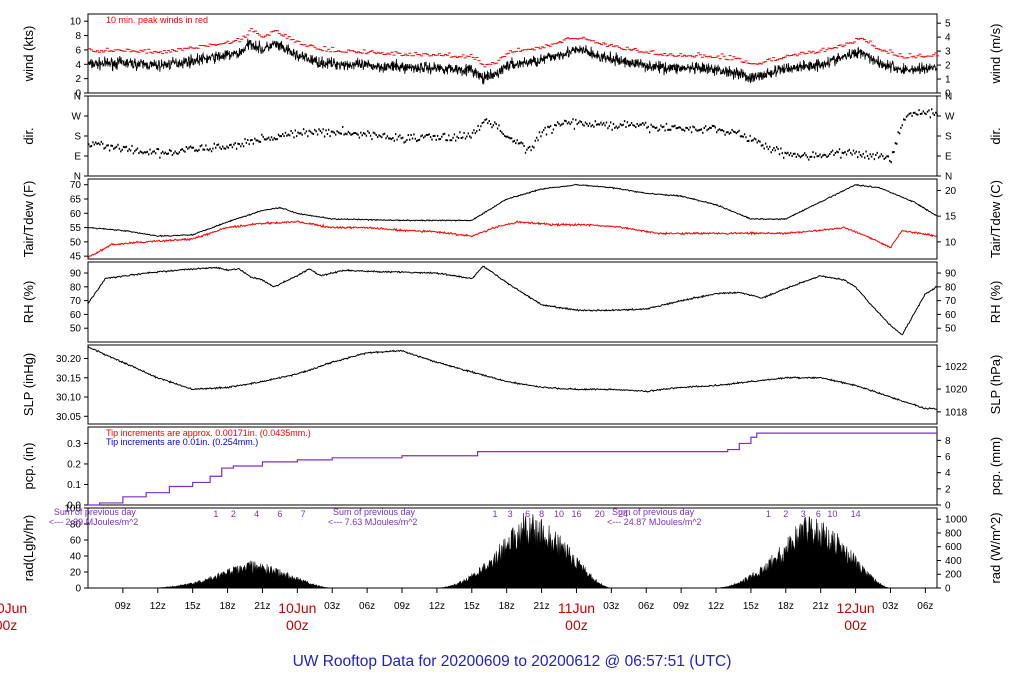 The height and width of the screenshot is (700, 1024). What do you see at coordinates (233, 514) in the screenshot?
I see `hour-marker: 2` at bounding box center [233, 514].